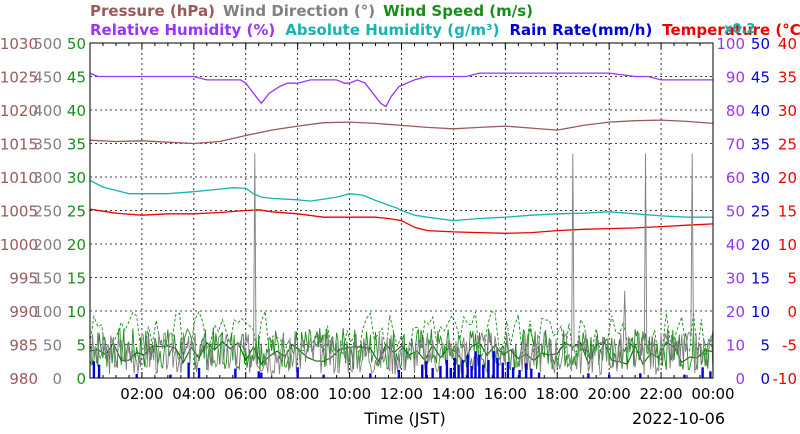 The image size is (800, 434). Describe the element at coordinates (760, 245) in the screenshot. I see `rain-rate-tick-label: 20` at that location.